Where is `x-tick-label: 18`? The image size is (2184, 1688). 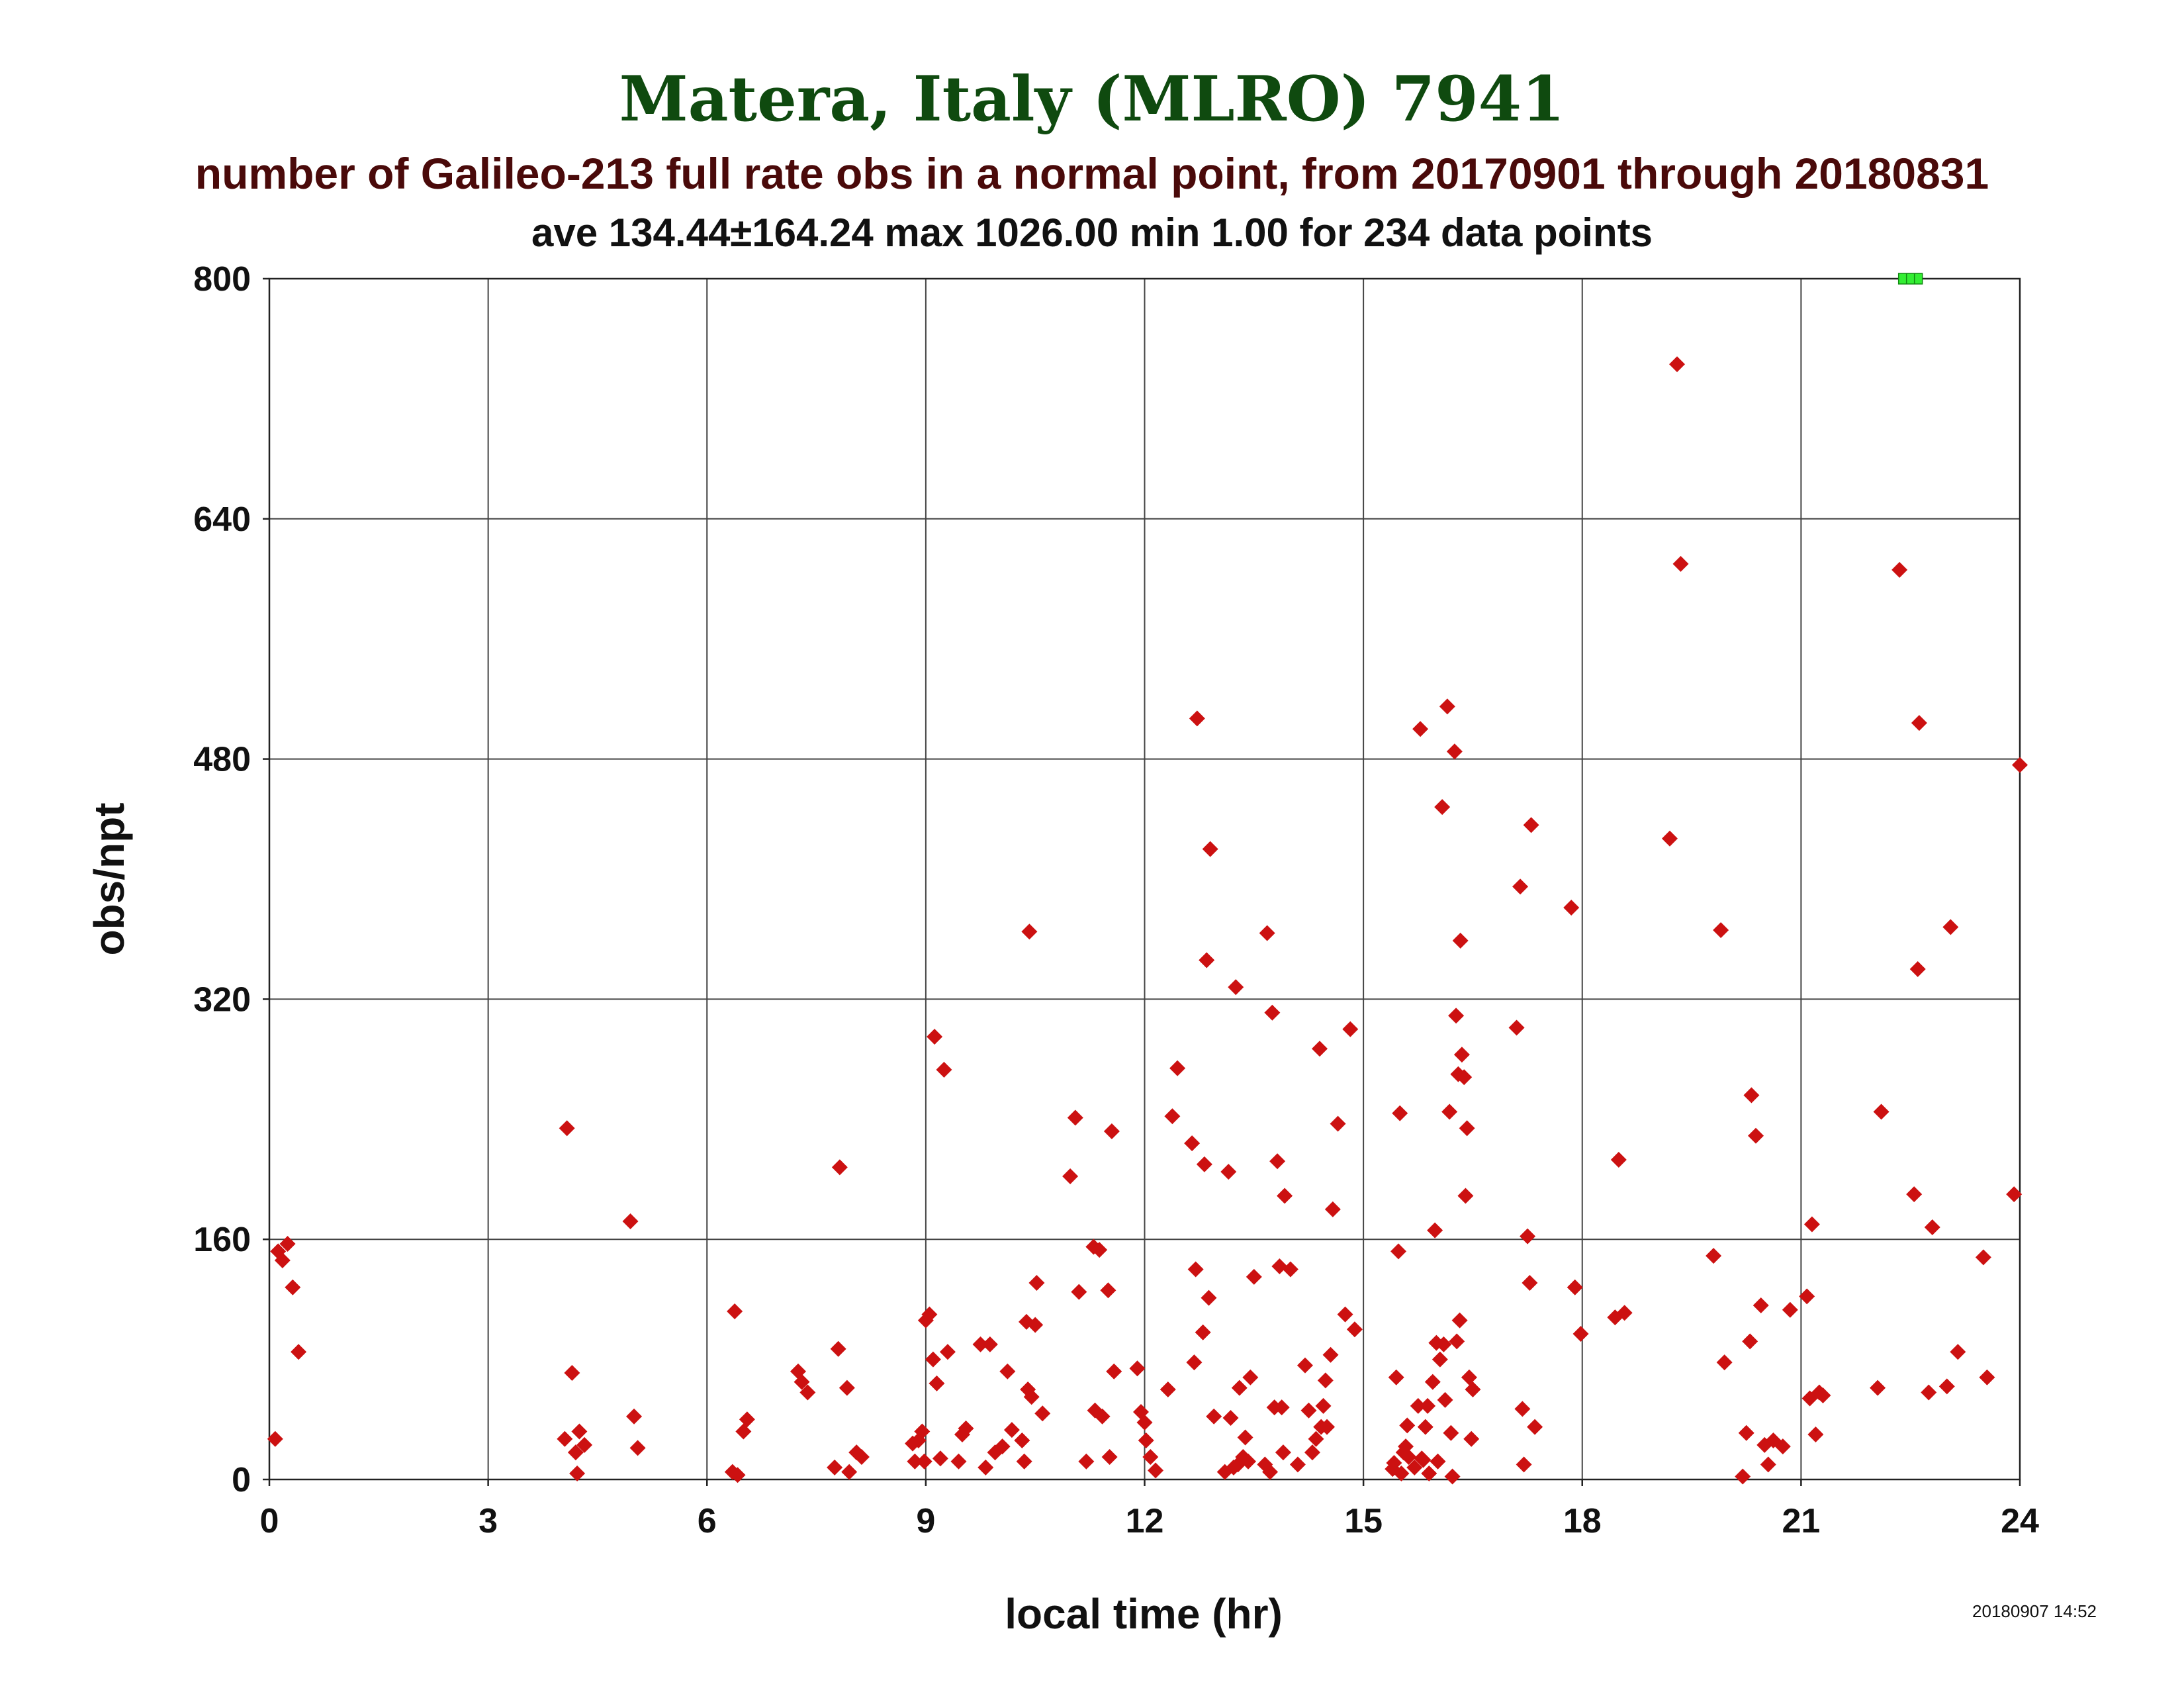
x-tick-label: 18 is located at coordinates (1582, 1521).